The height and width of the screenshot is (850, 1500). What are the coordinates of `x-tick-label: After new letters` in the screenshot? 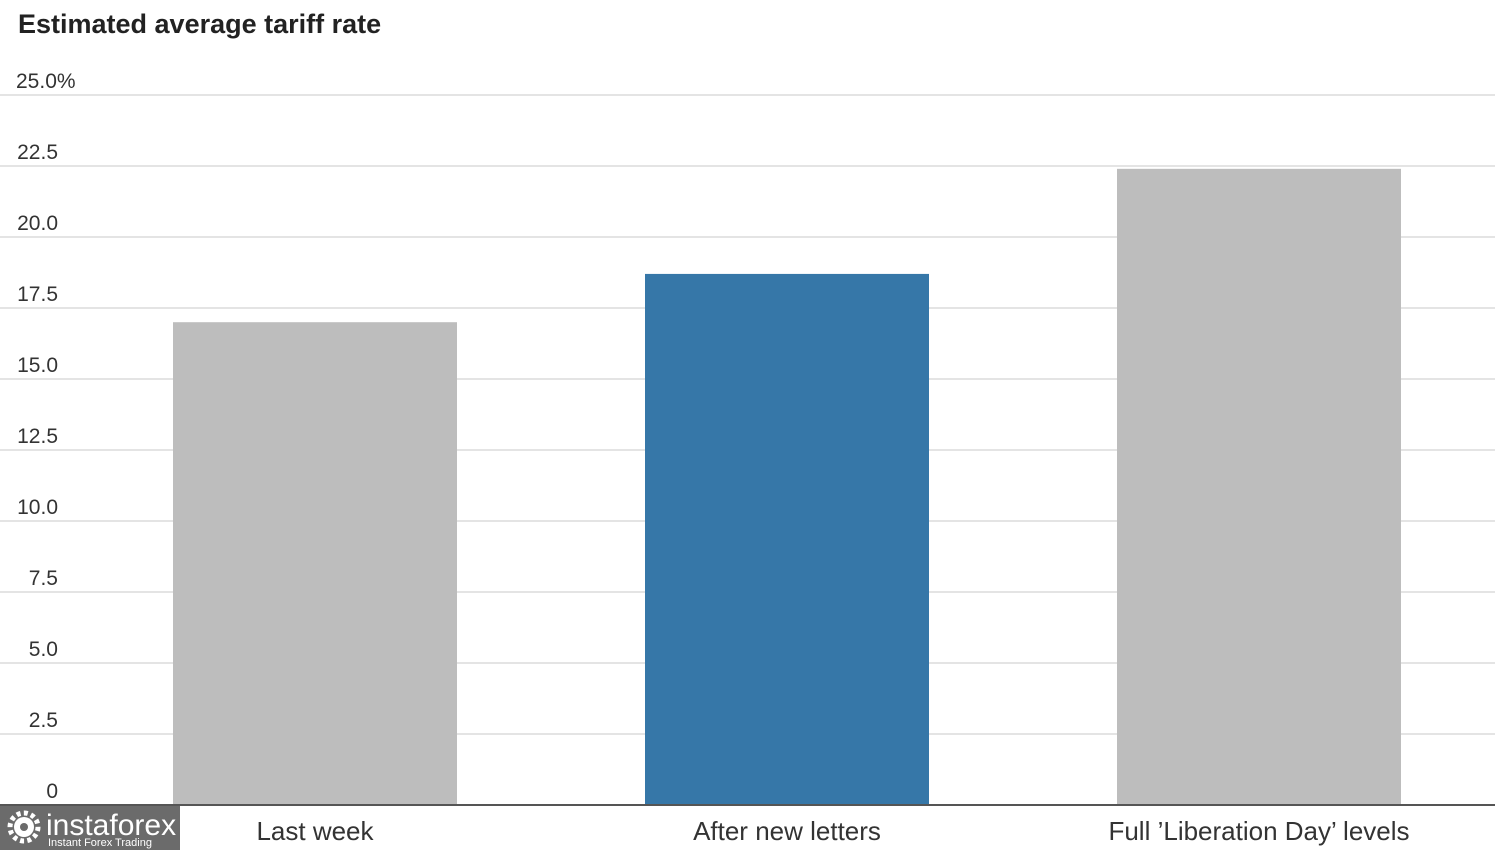 It's located at (787, 831).